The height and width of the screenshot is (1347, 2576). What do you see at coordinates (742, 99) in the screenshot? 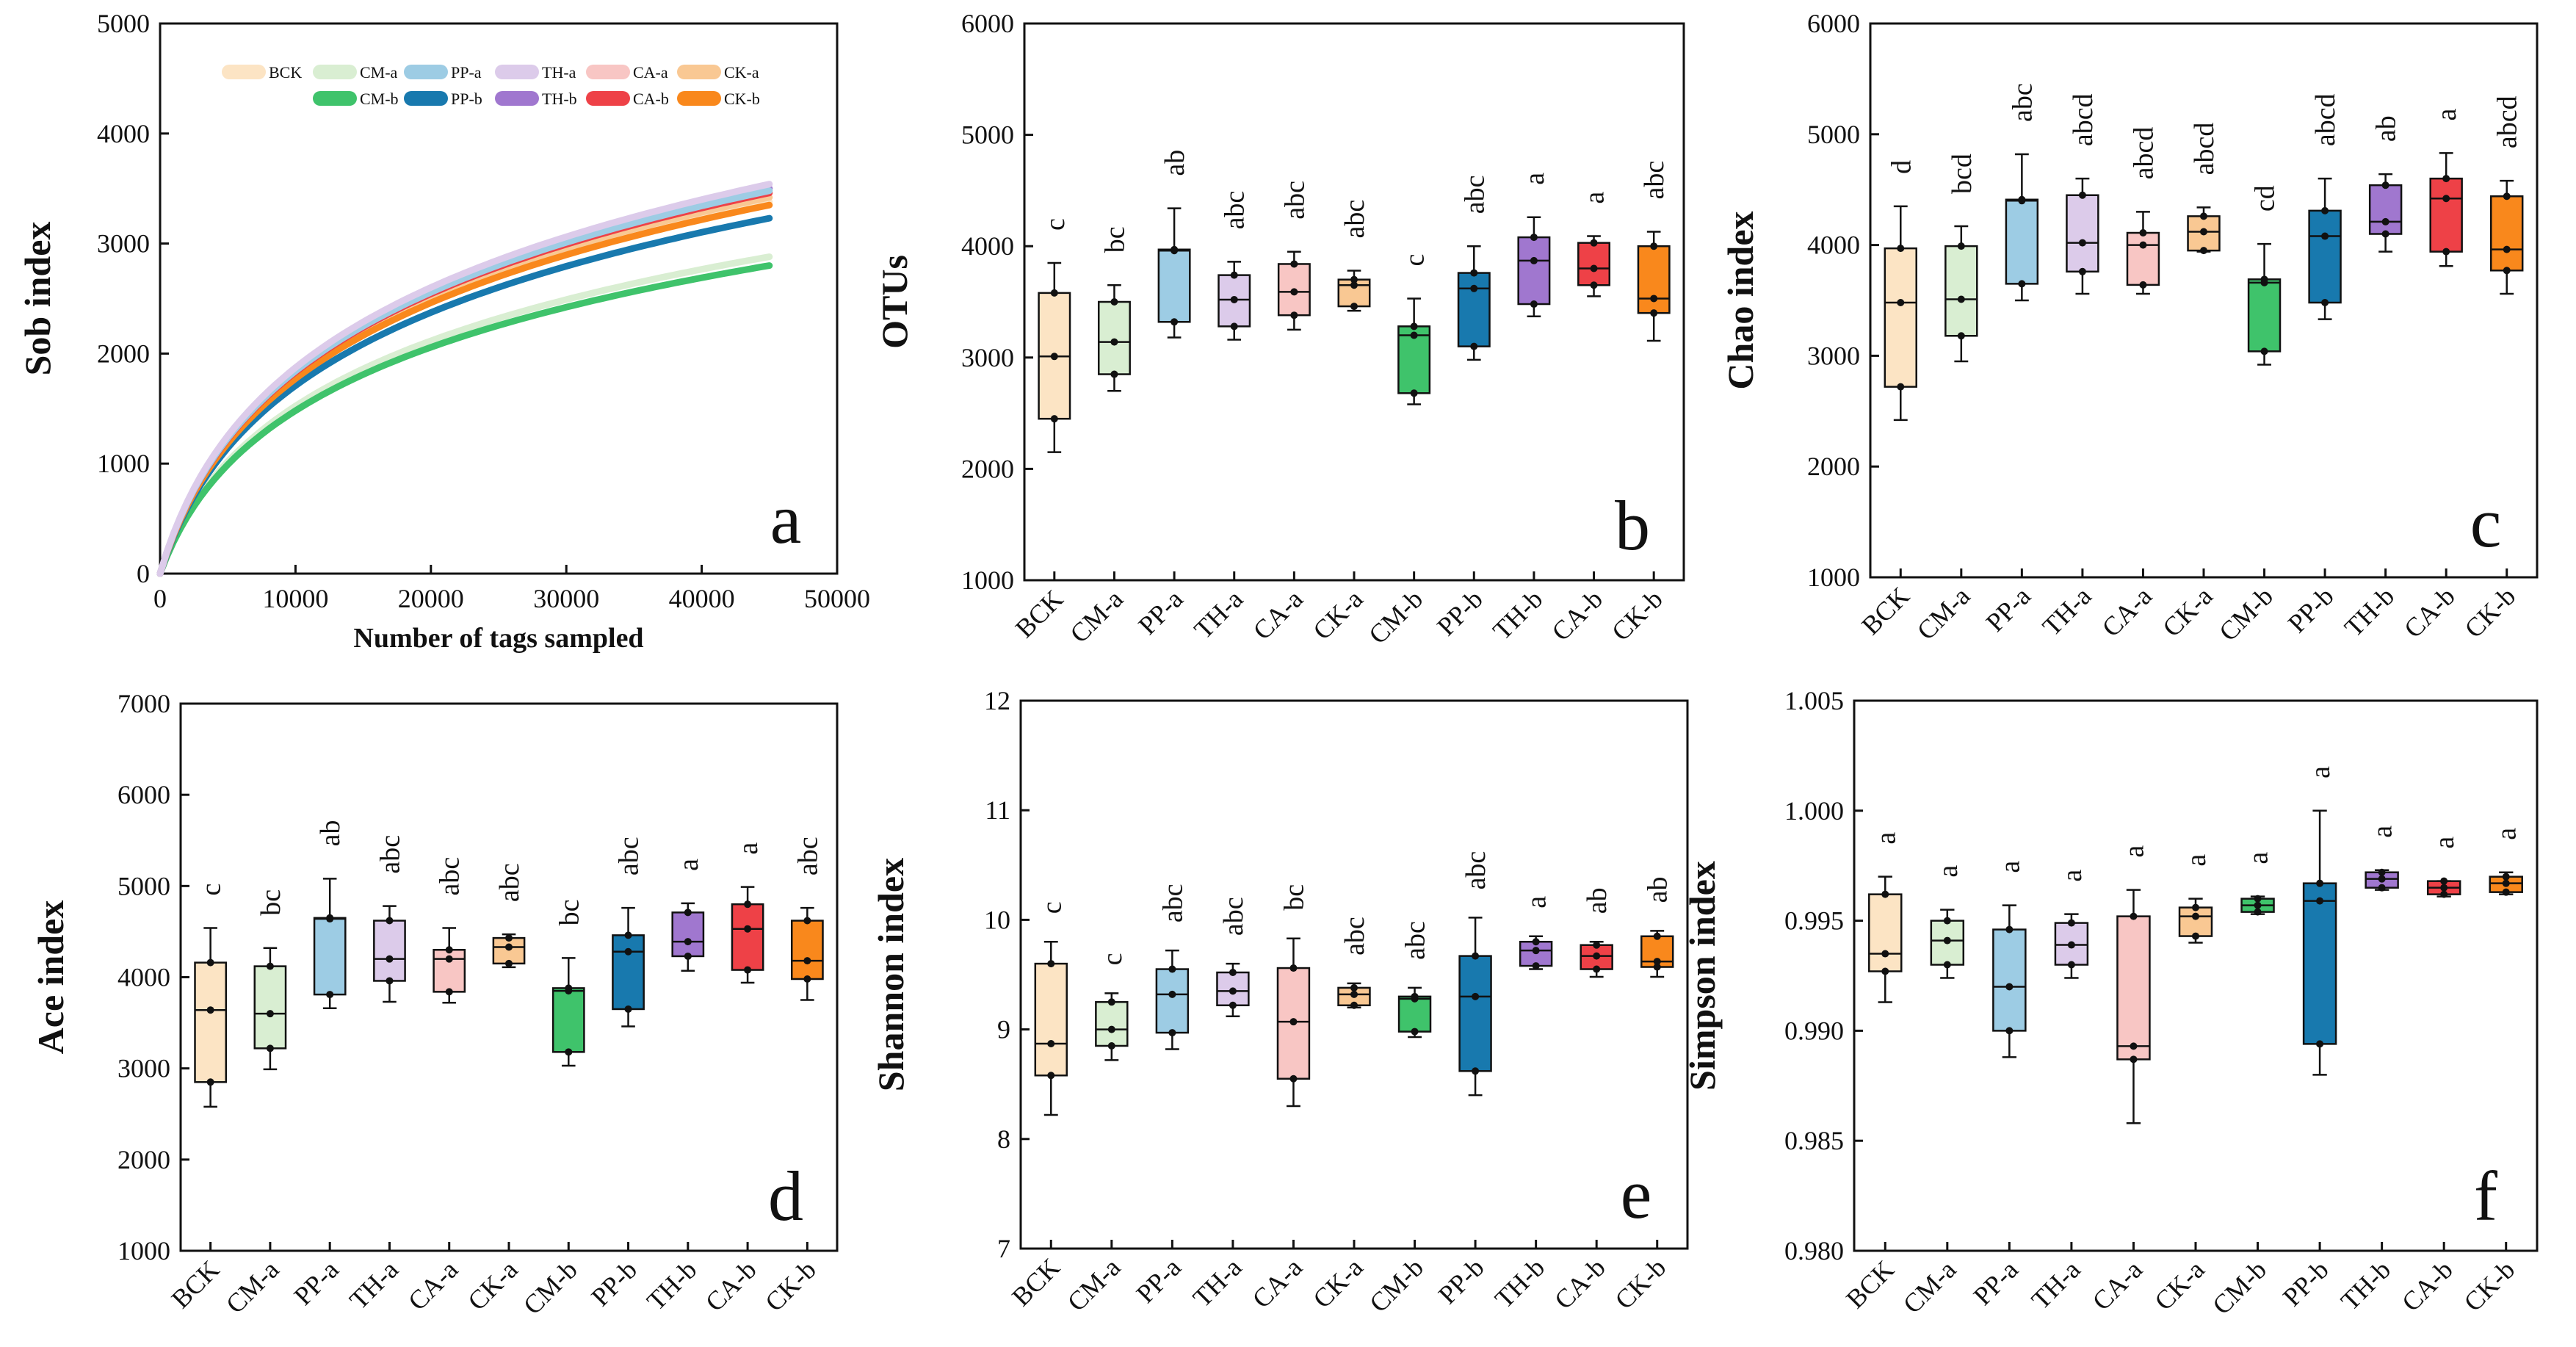
I see `legend-label: CK-b` at bounding box center [742, 99].